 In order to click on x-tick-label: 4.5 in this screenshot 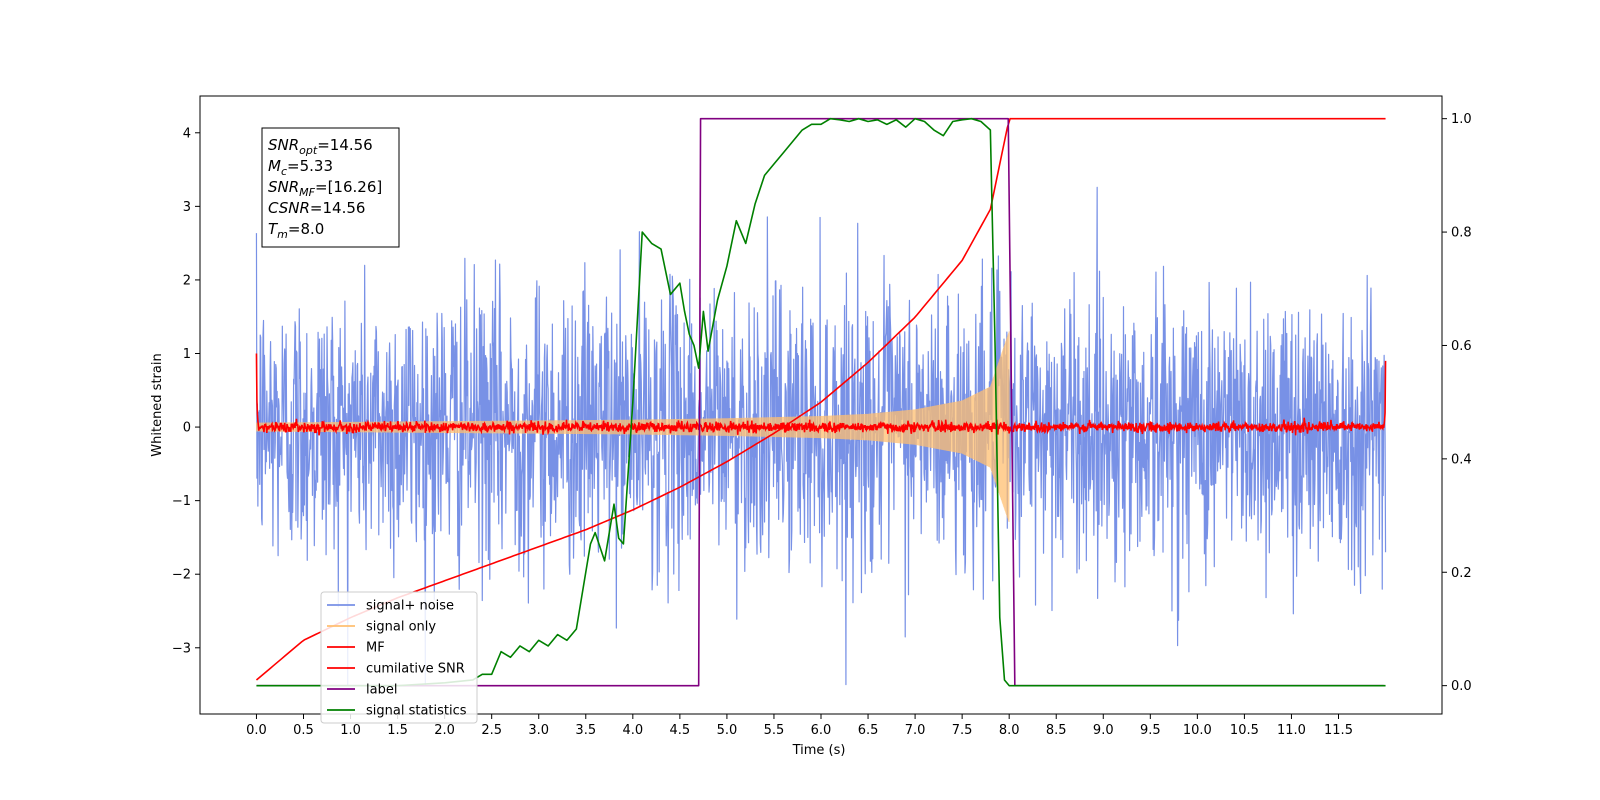, I will do `click(680, 730)`.